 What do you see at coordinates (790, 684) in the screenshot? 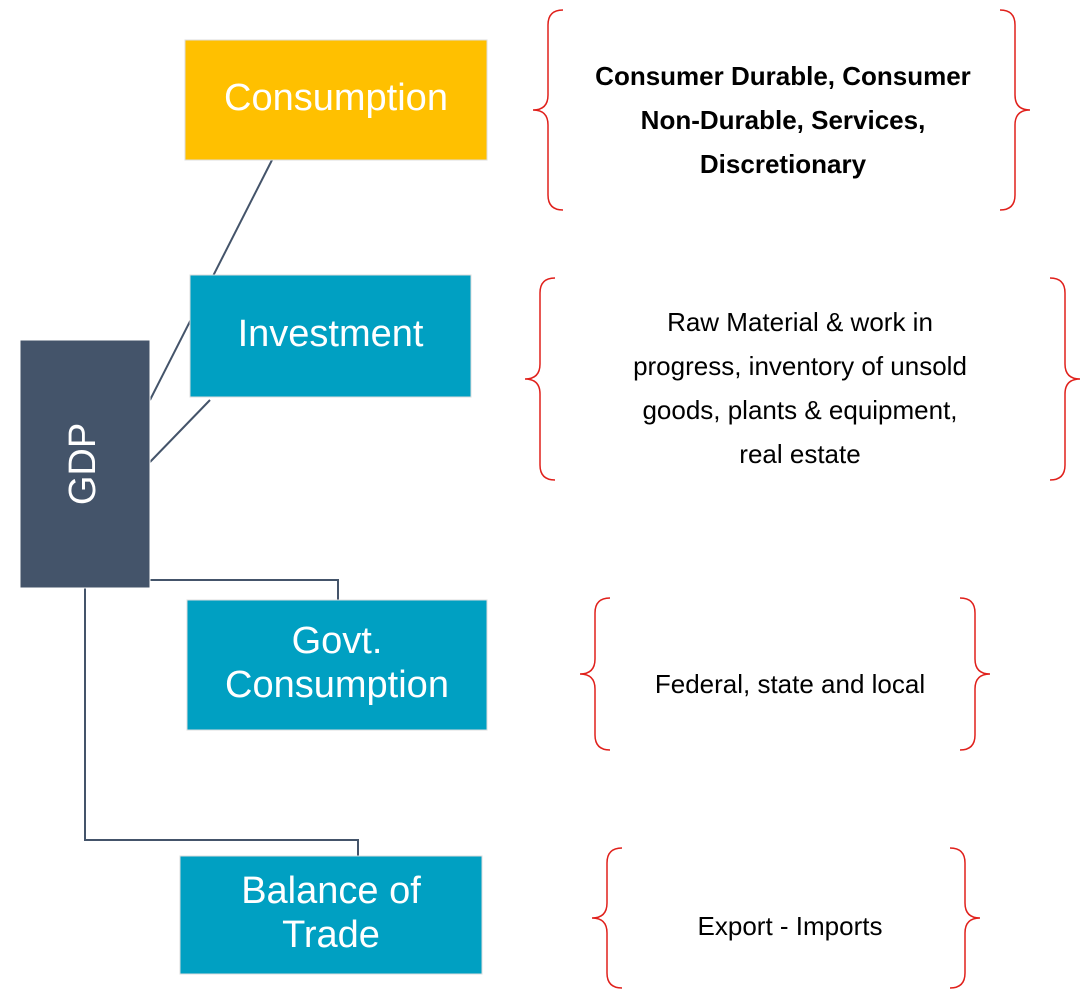
I see `component-description: Federal, state and local` at bounding box center [790, 684].